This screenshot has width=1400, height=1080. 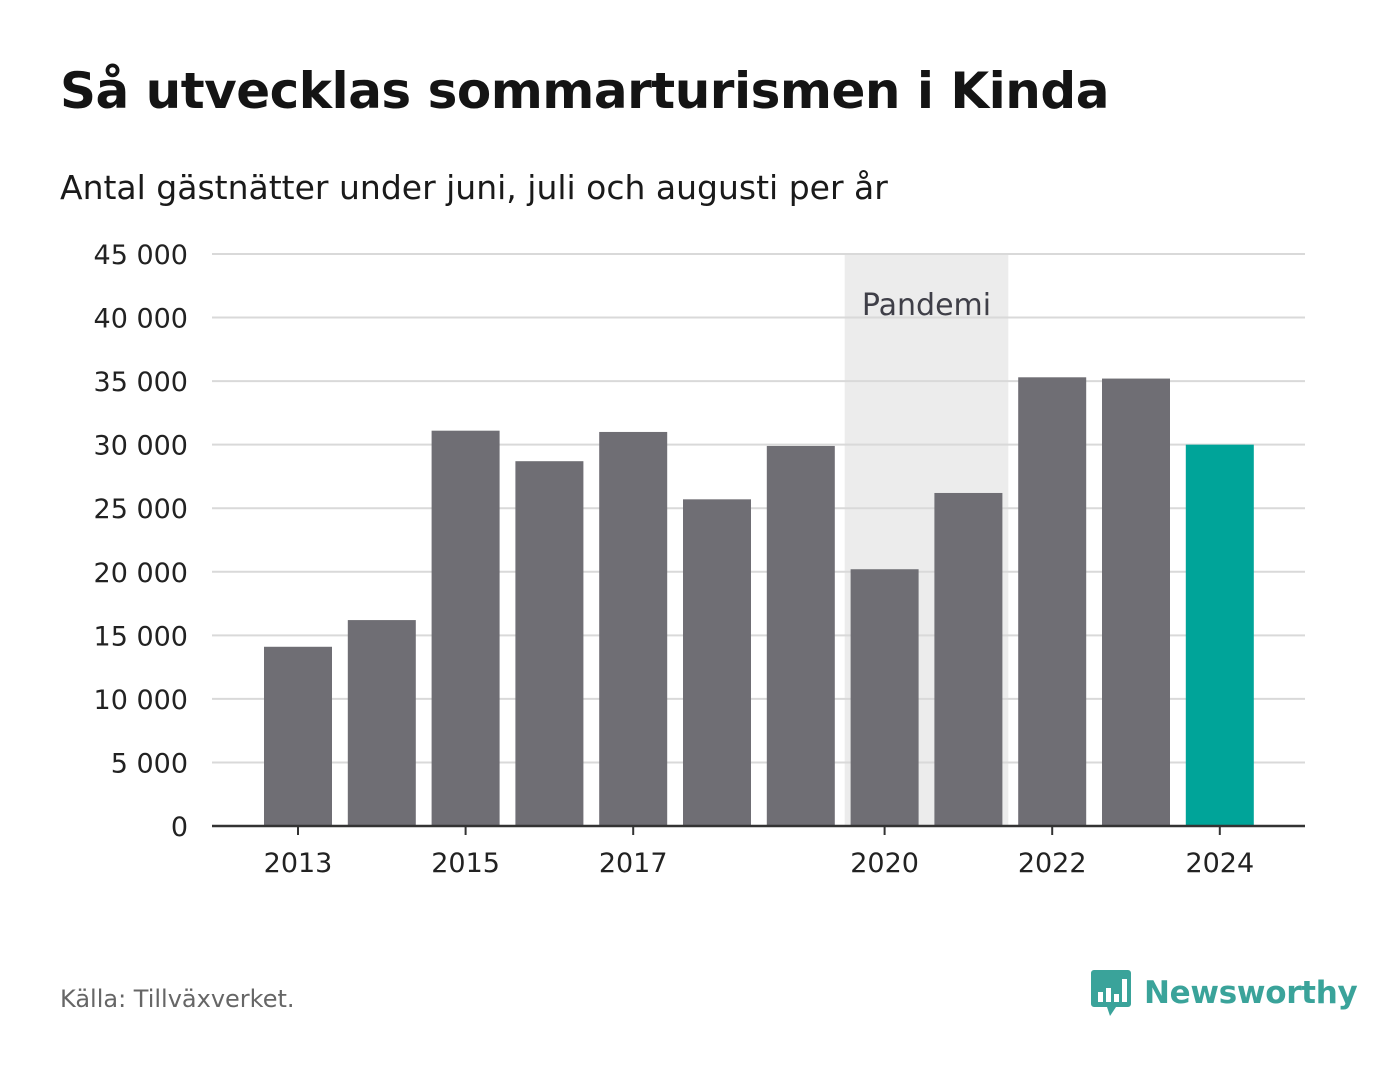 What do you see at coordinates (1251, 993) in the screenshot?
I see `brand-name: Newsworthy` at bounding box center [1251, 993].